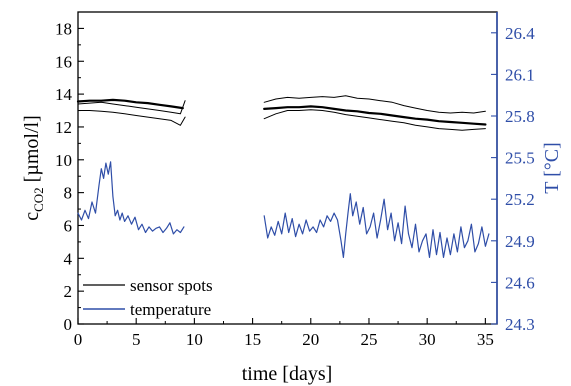  I want to click on y-left-tick-label: 18, so click(63, 28).